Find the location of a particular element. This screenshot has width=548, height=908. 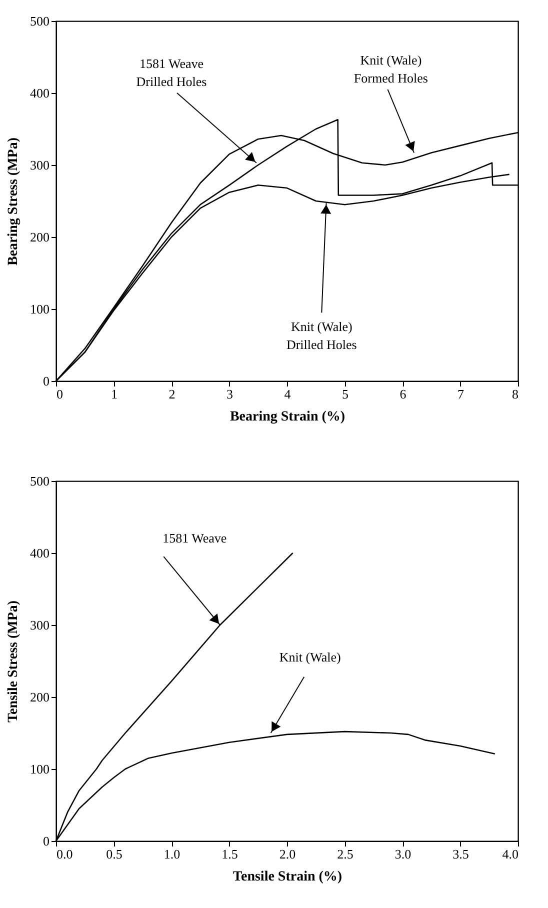

annotation: 1581 Weave Drilled Holes is located at coordinates (171, 73).